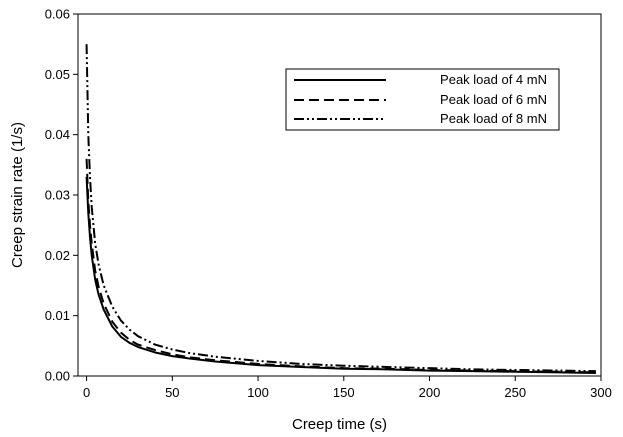  I want to click on y-tick-label: 0.05, so click(57, 74).